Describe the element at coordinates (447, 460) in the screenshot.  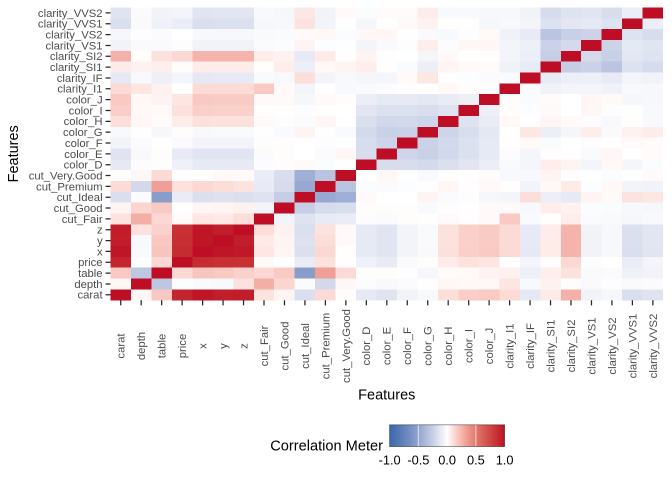
I see `svg-text: 0.0` at that location.